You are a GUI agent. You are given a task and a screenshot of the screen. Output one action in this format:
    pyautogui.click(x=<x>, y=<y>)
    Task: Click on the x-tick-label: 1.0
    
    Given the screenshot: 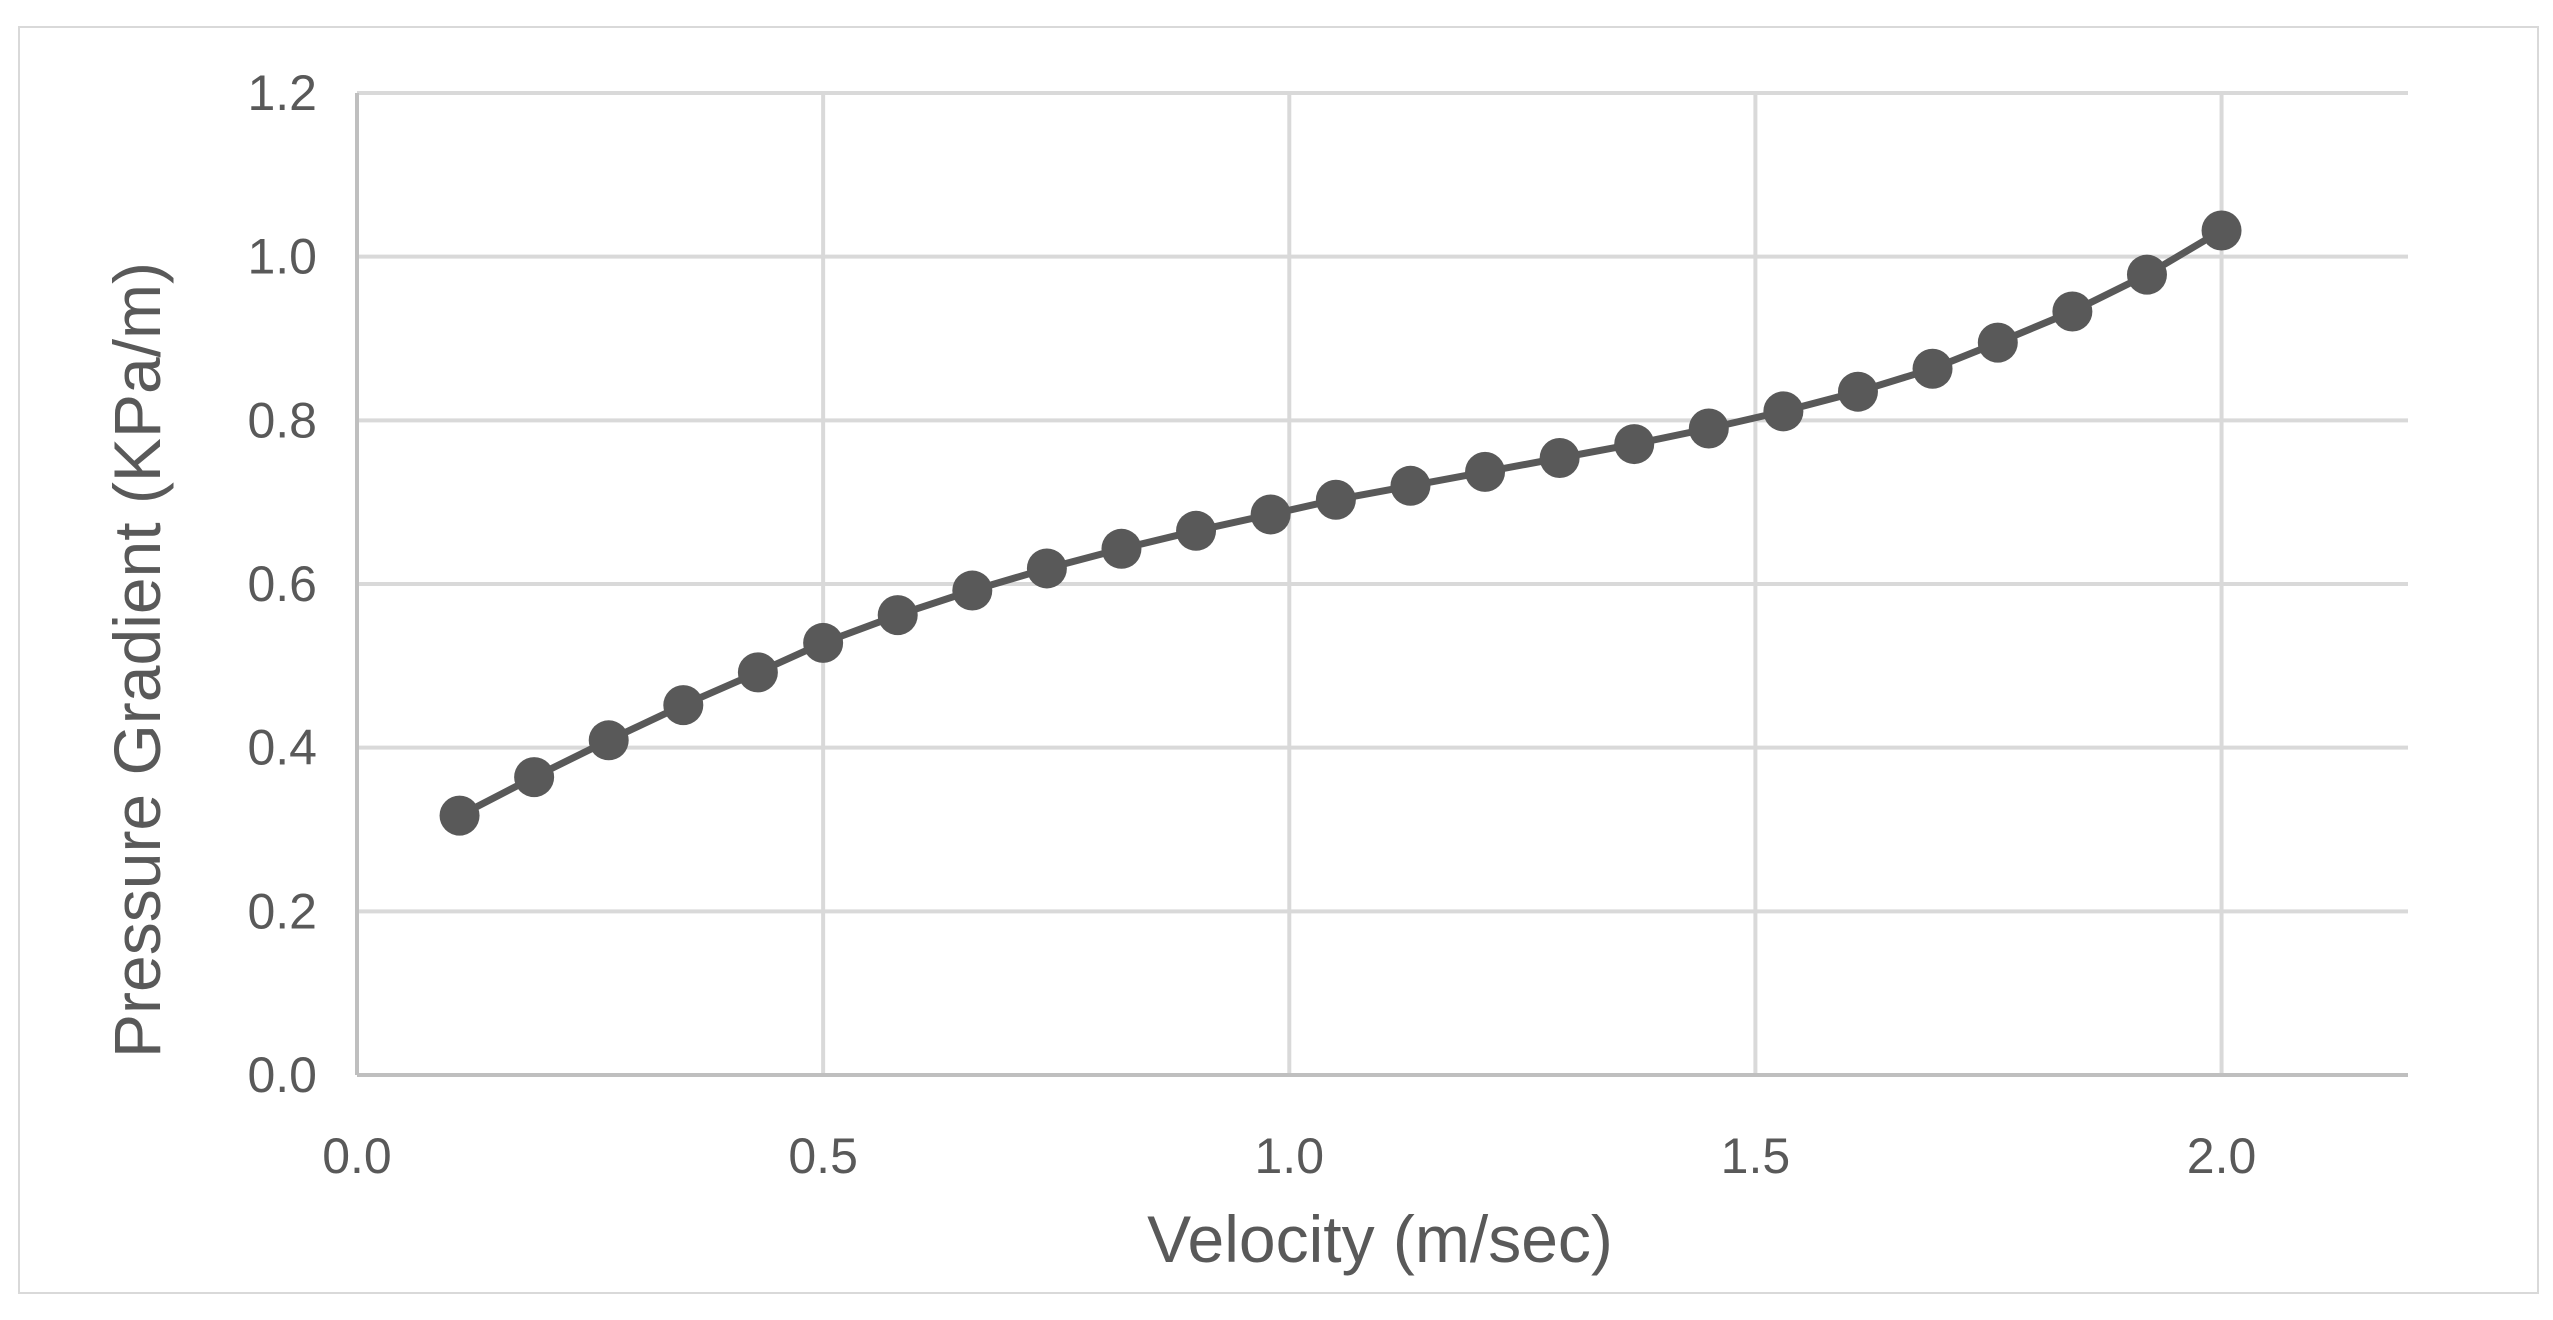 What is the action you would take?
    pyautogui.click(x=1290, y=1156)
    